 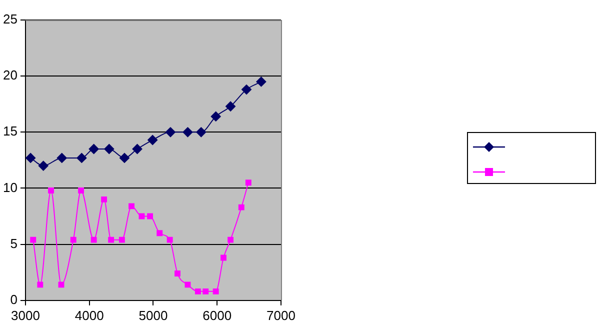 What do you see at coordinates (89, 315) in the screenshot?
I see `x-tick-label: 4000` at bounding box center [89, 315].